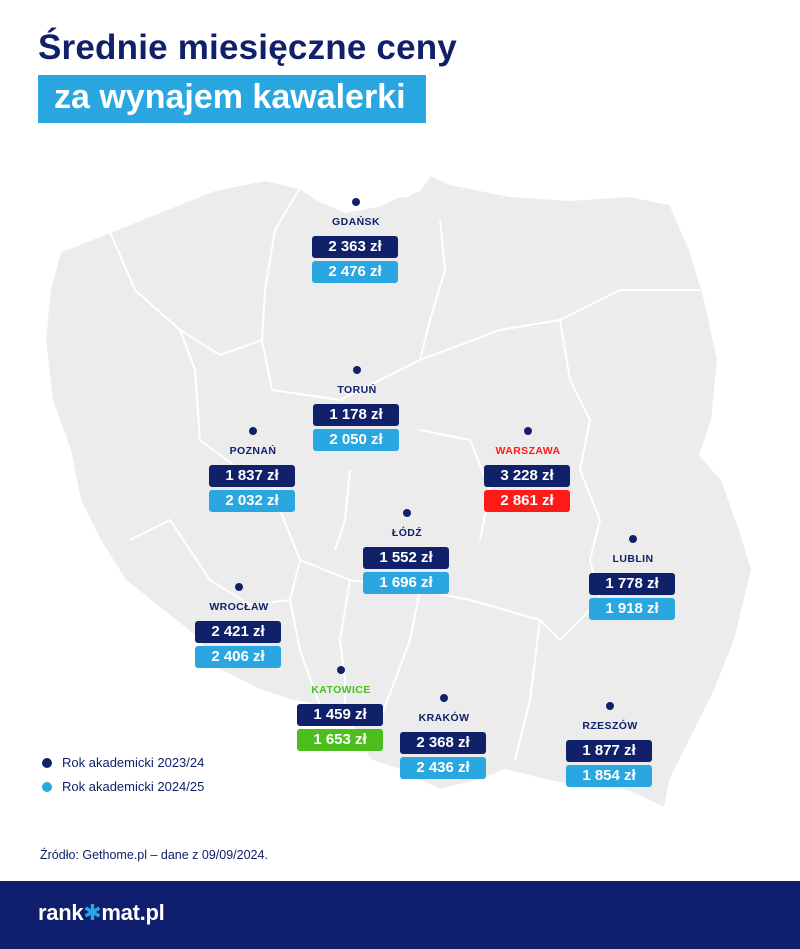 This screenshot has width=800, height=949. What do you see at coordinates (609, 776) in the screenshot?
I see `price-2024-25: 1 854 zł` at bounding box center [609, 776].